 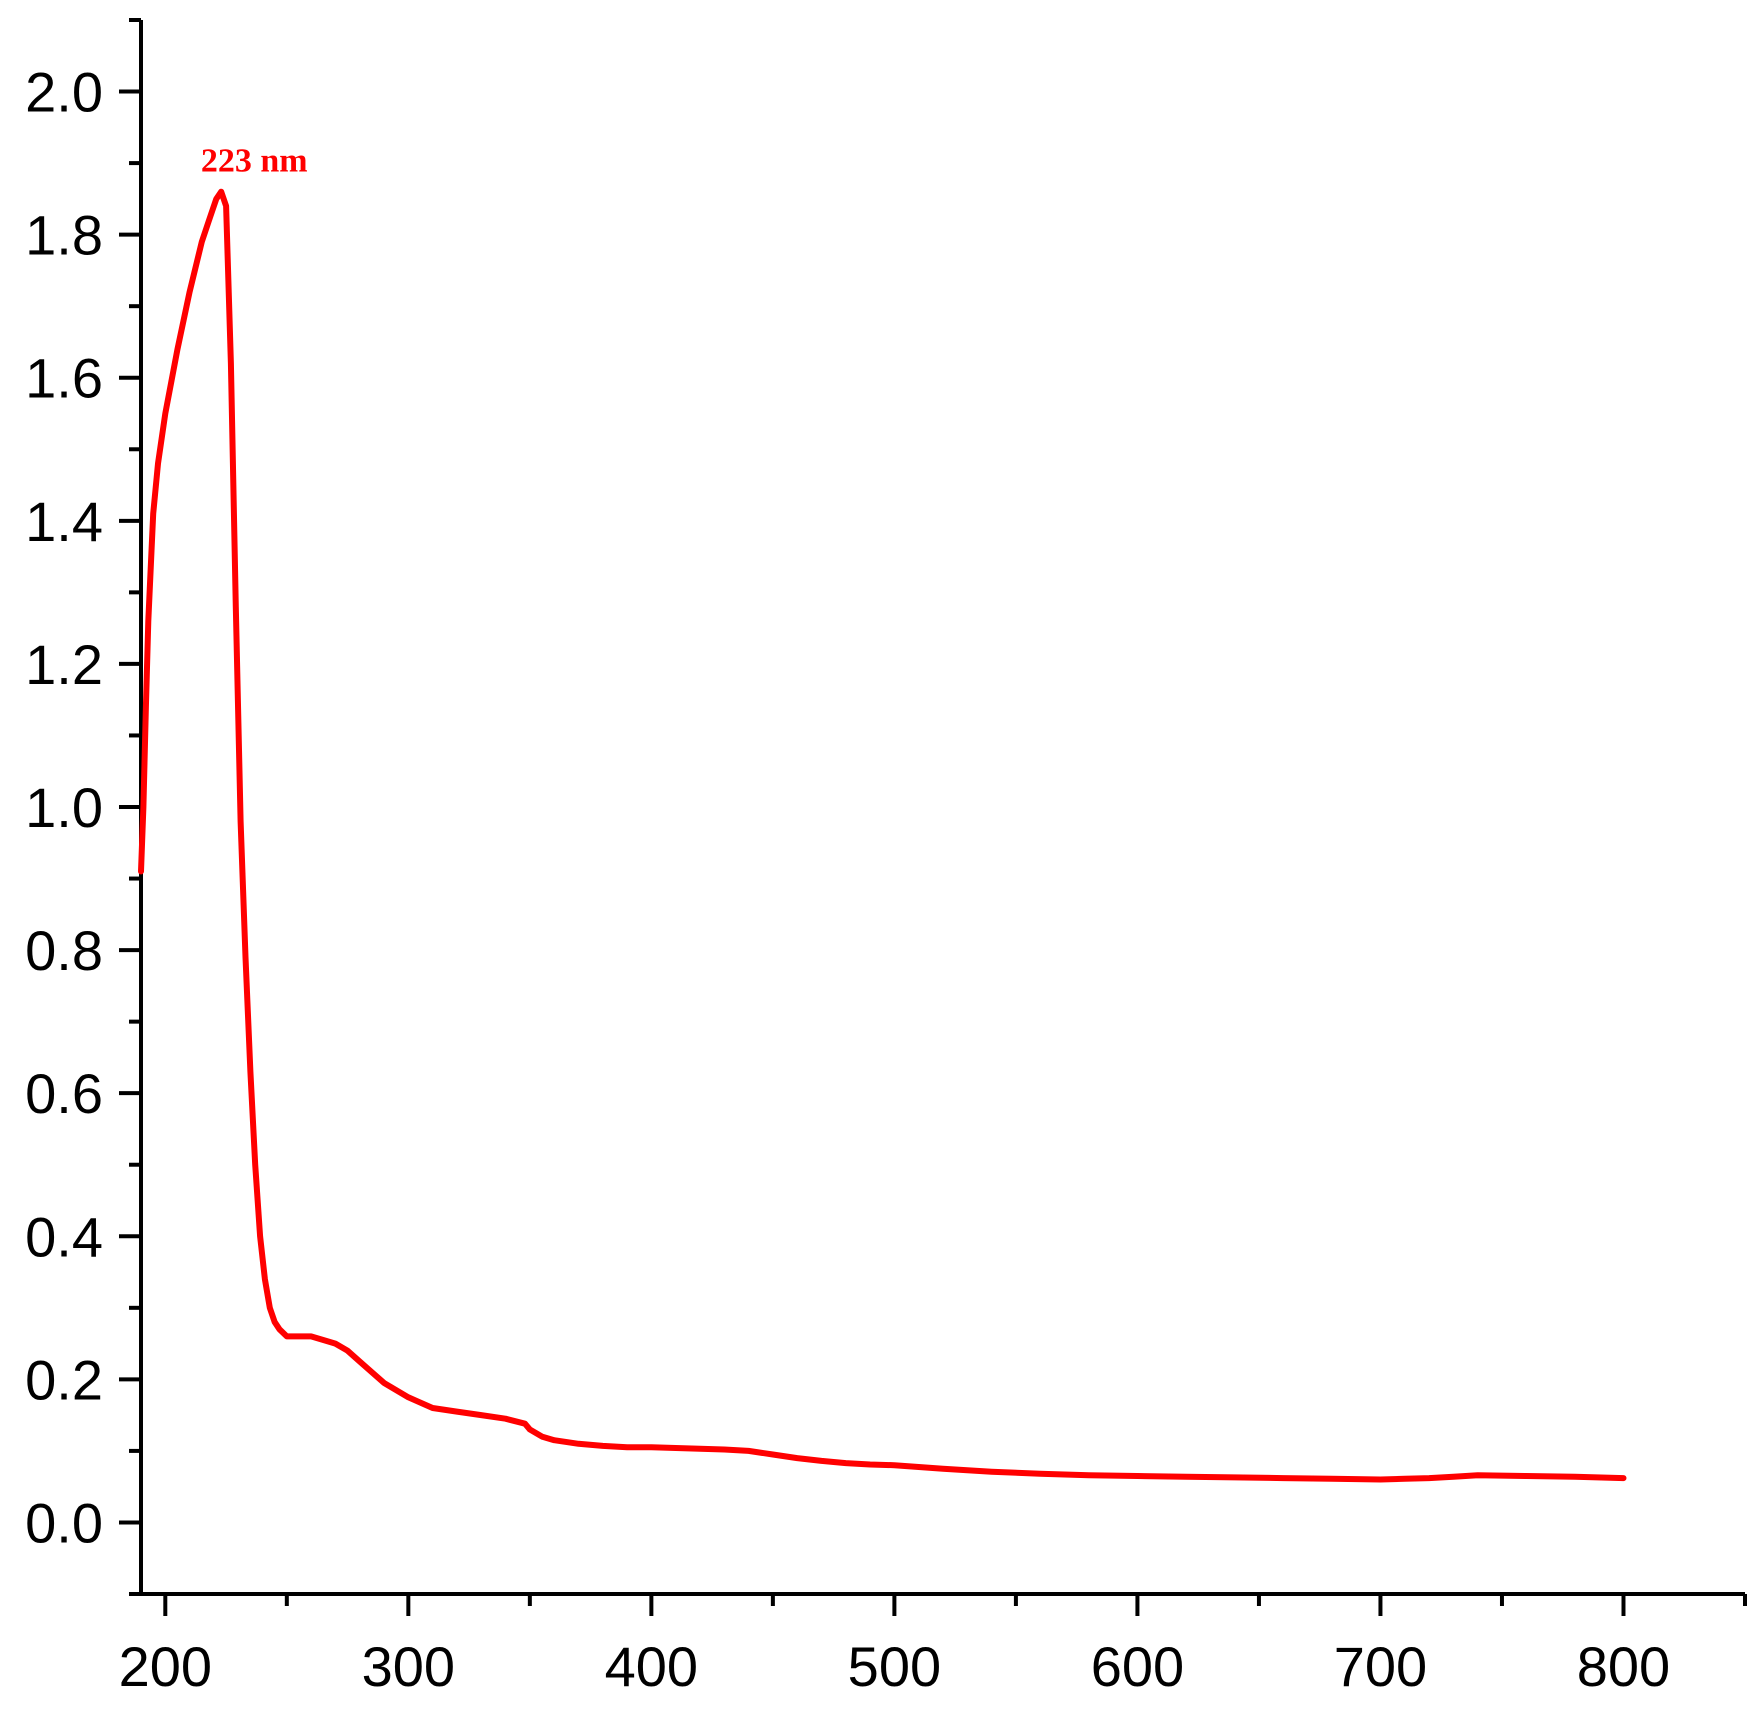 I want to click on annotation-group: 223 nm, so click(x=254, y=161).